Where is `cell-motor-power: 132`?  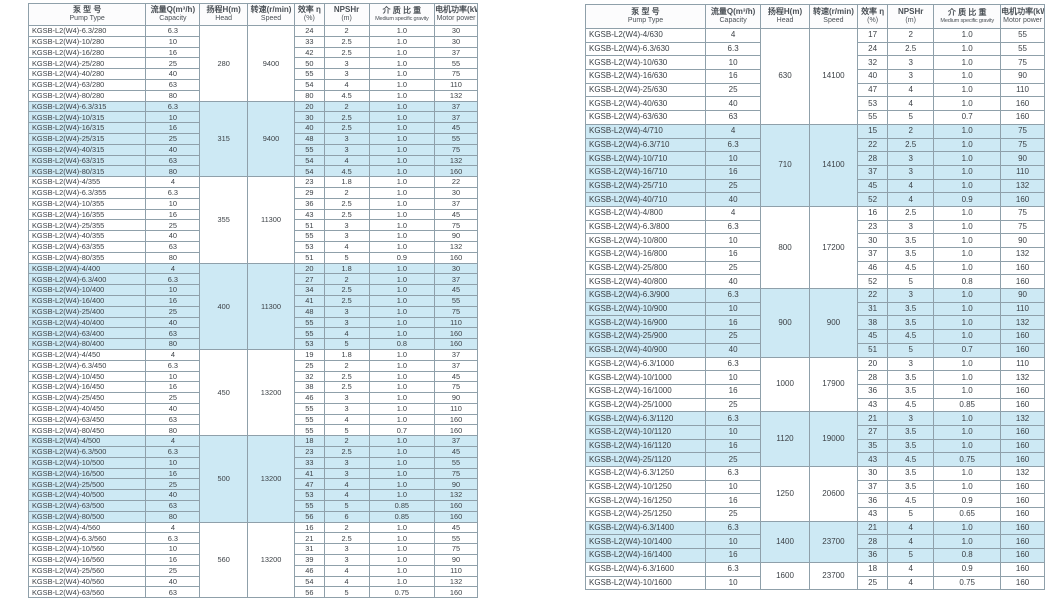 cell-motor-power: 132 is located at coordinates (1022, 254).